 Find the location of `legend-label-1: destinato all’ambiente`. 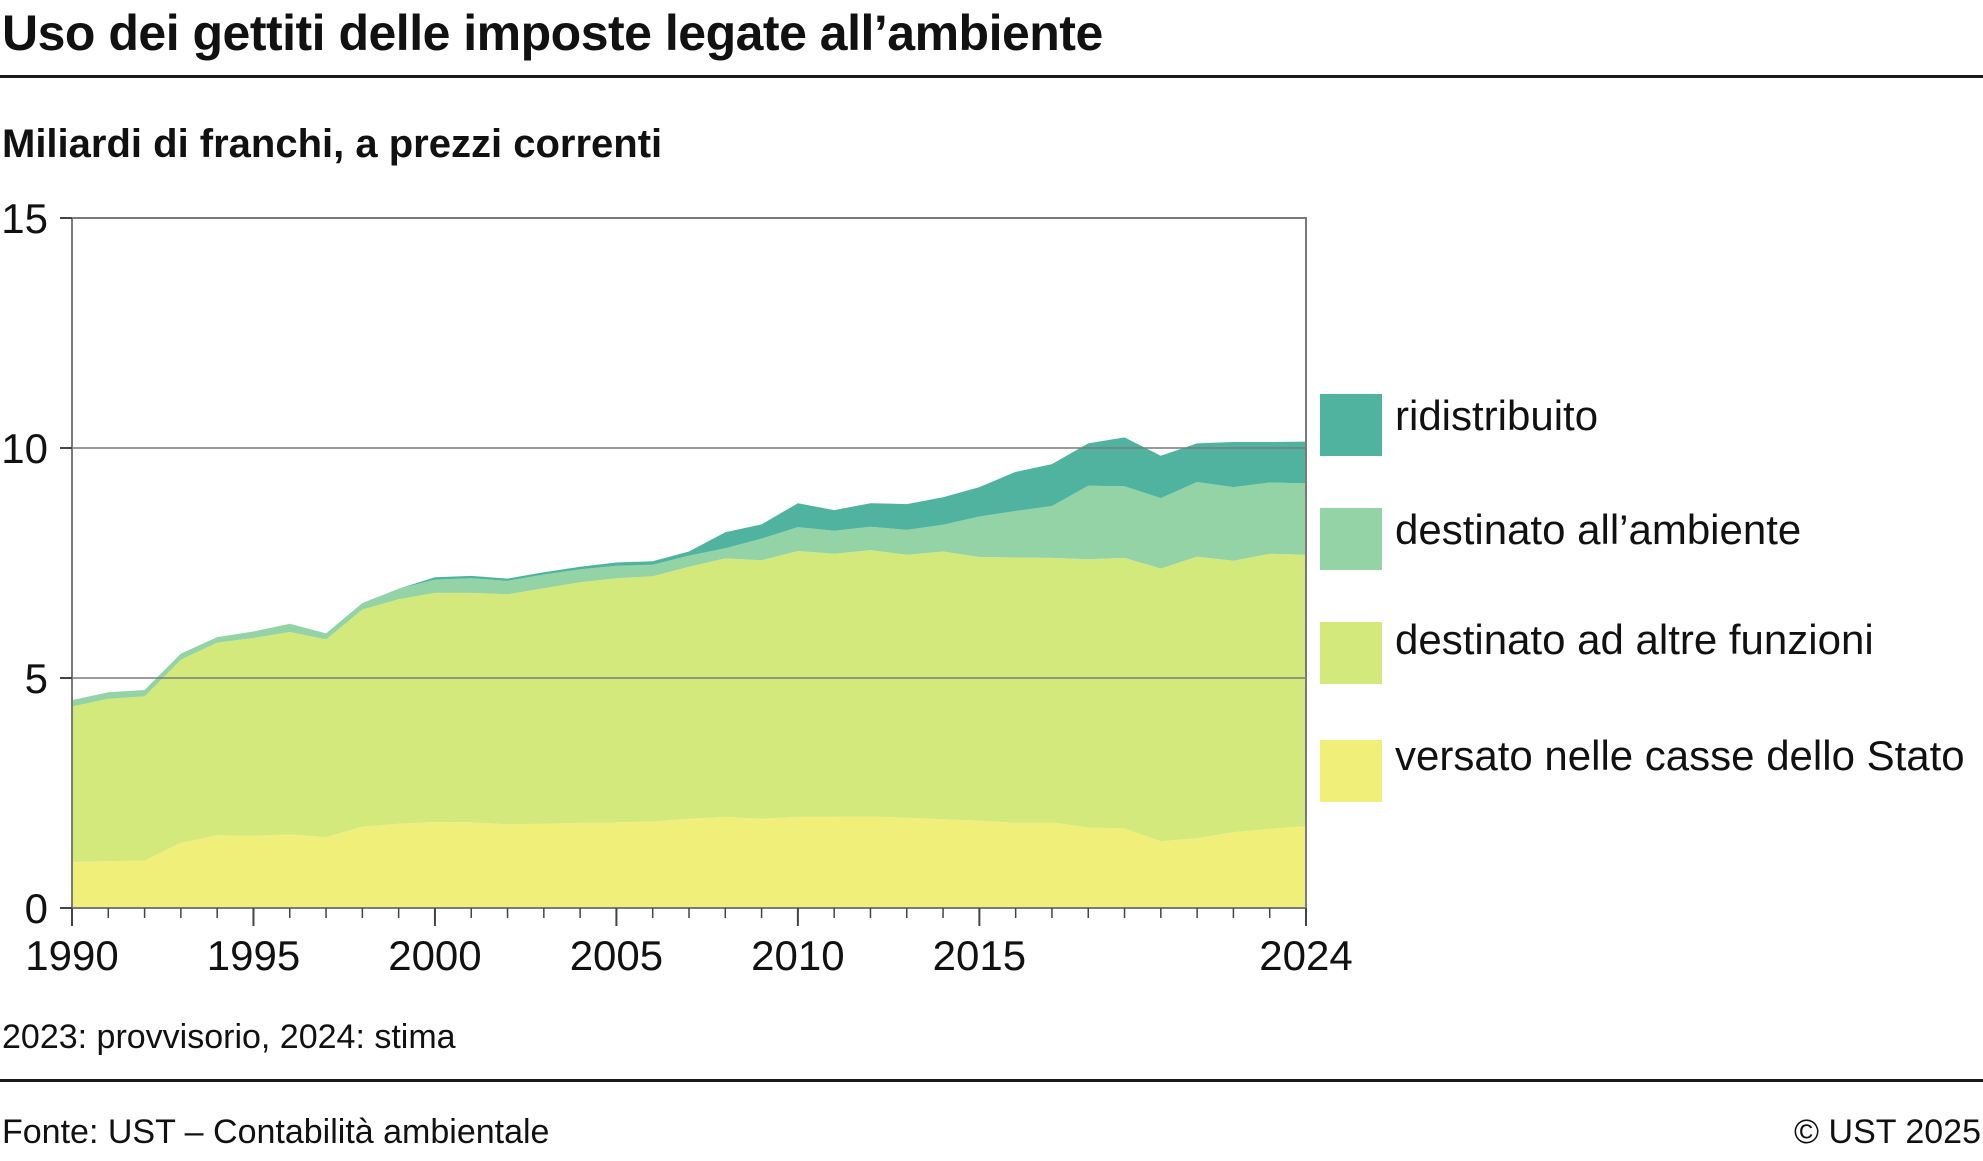

legend-label-1: destinato all’ambiente is located at coordinates (1598, 529).